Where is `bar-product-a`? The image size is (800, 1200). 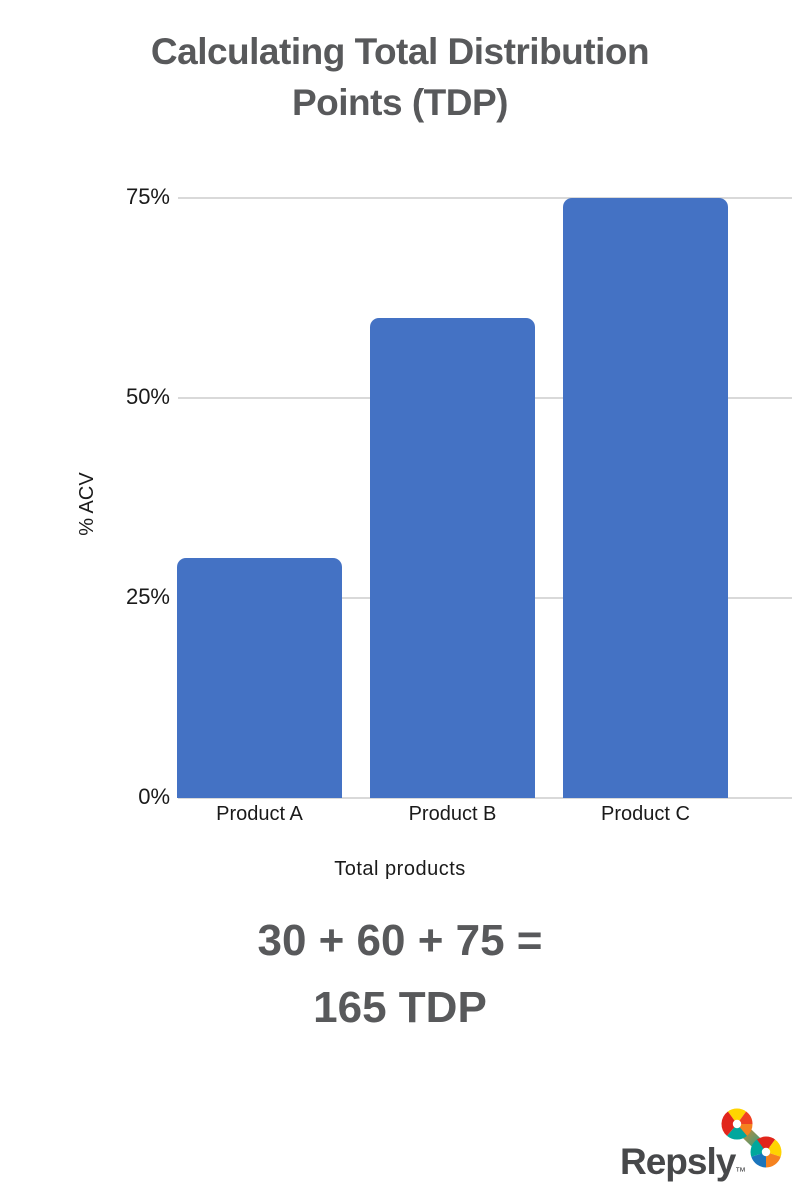
bar-product-a is located at coordinates (259, 678).